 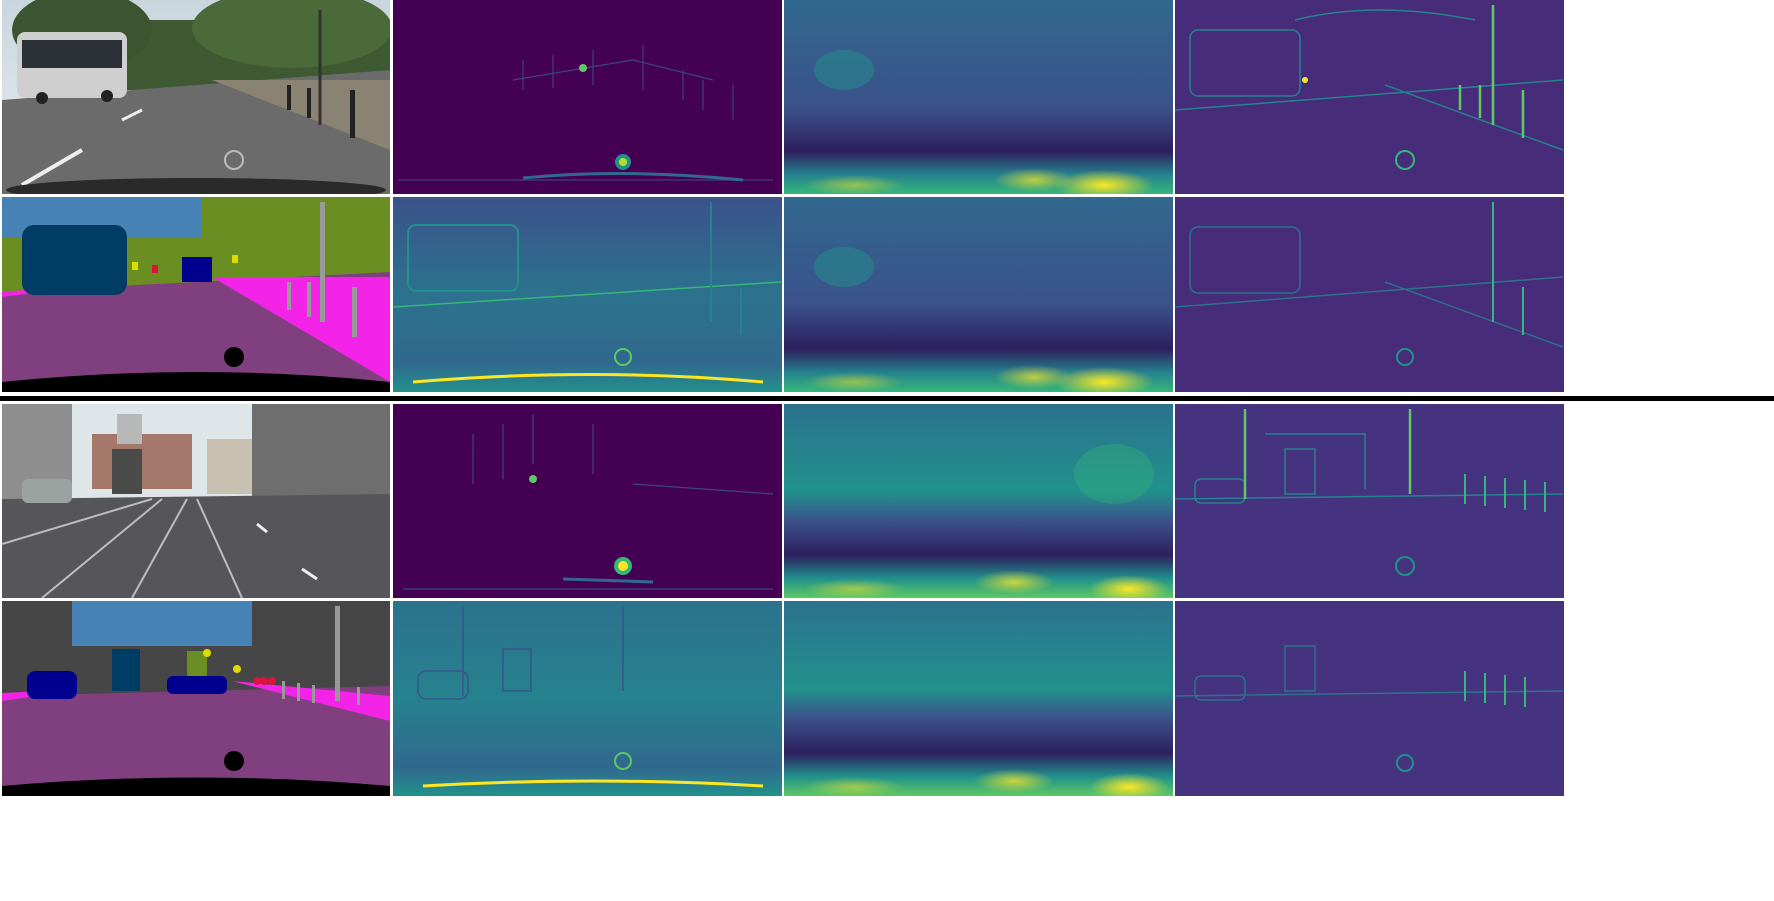 I want to click on scene2-heatmap-edges, so click(x=1369, y=501).